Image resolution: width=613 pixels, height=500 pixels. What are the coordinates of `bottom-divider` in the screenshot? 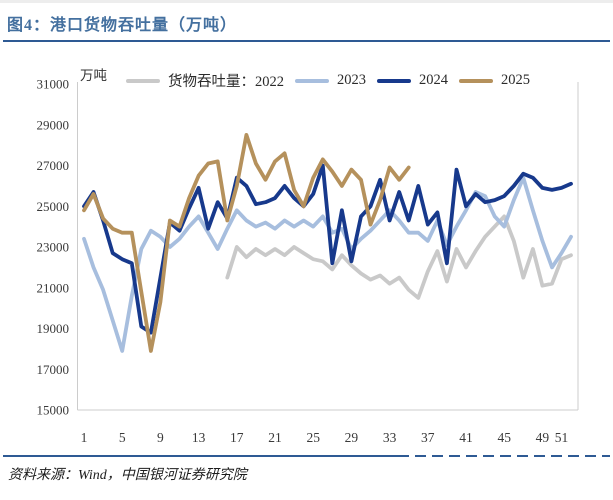 It's located at (306, 456).